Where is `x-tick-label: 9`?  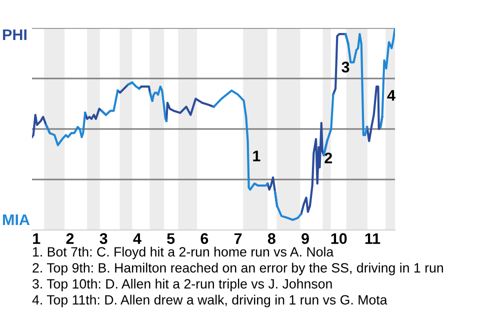 x-tick-label: 9 is located at coordinates (305, 238).